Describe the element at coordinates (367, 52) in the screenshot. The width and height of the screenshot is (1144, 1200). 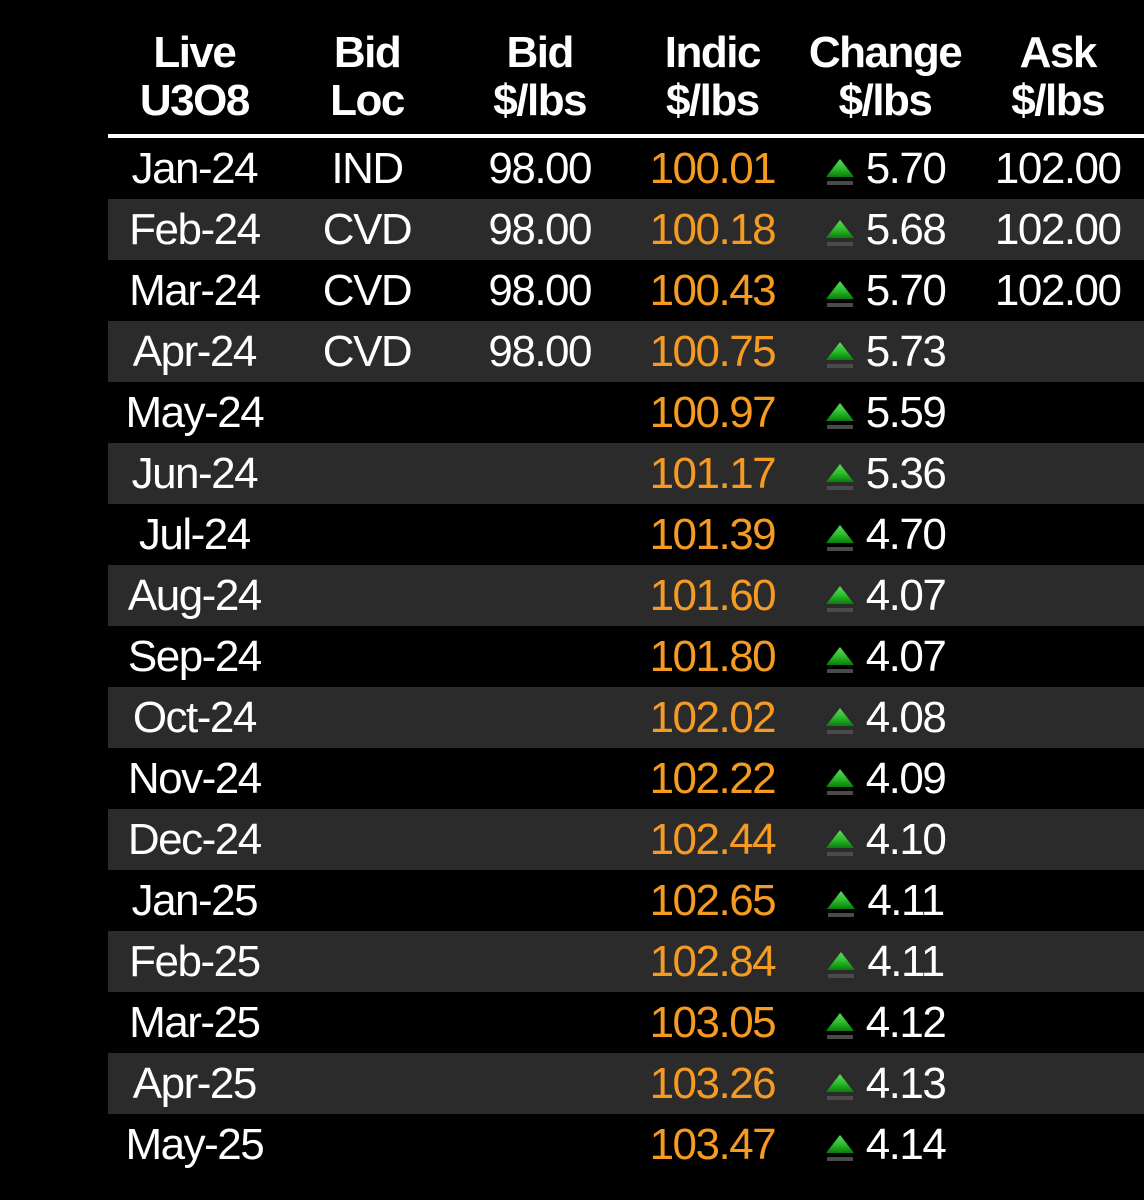
I see `header-line: Bid` at that location.